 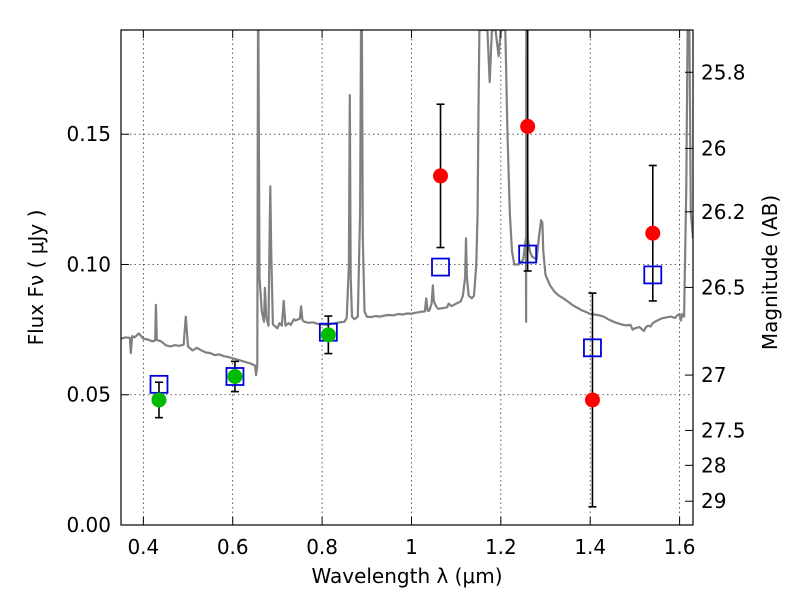 I want to click on y2-axis-title: Magnitude (AB), so click(x=770, y=272).